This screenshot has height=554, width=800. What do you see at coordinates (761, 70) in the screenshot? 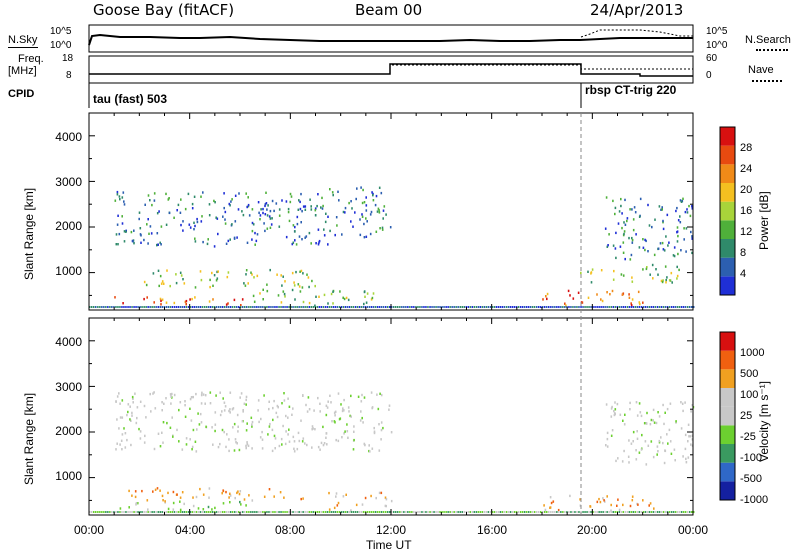
I see `nave-label: Nave` at bounding box center [761, 70].